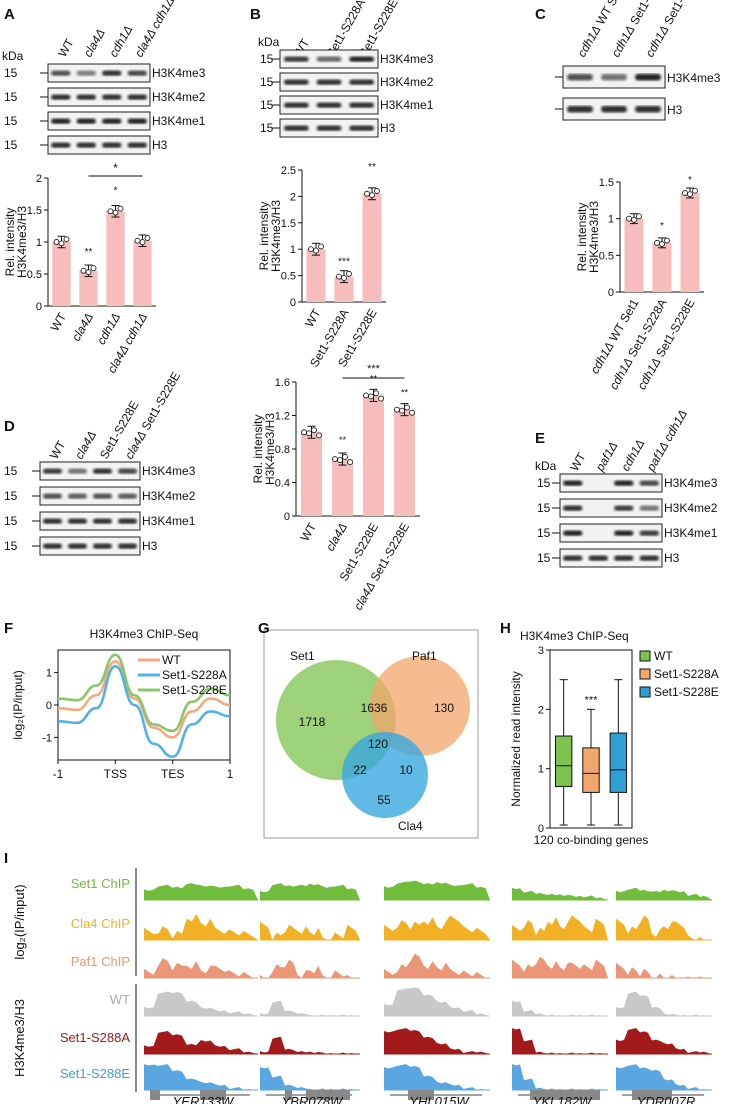 This screenshot has width=750, height=1104. What do you see at coordinates (100, 961) in the screenshot?
I see `track-label: Paf1 ChIP` at bounding box center [100, 961].